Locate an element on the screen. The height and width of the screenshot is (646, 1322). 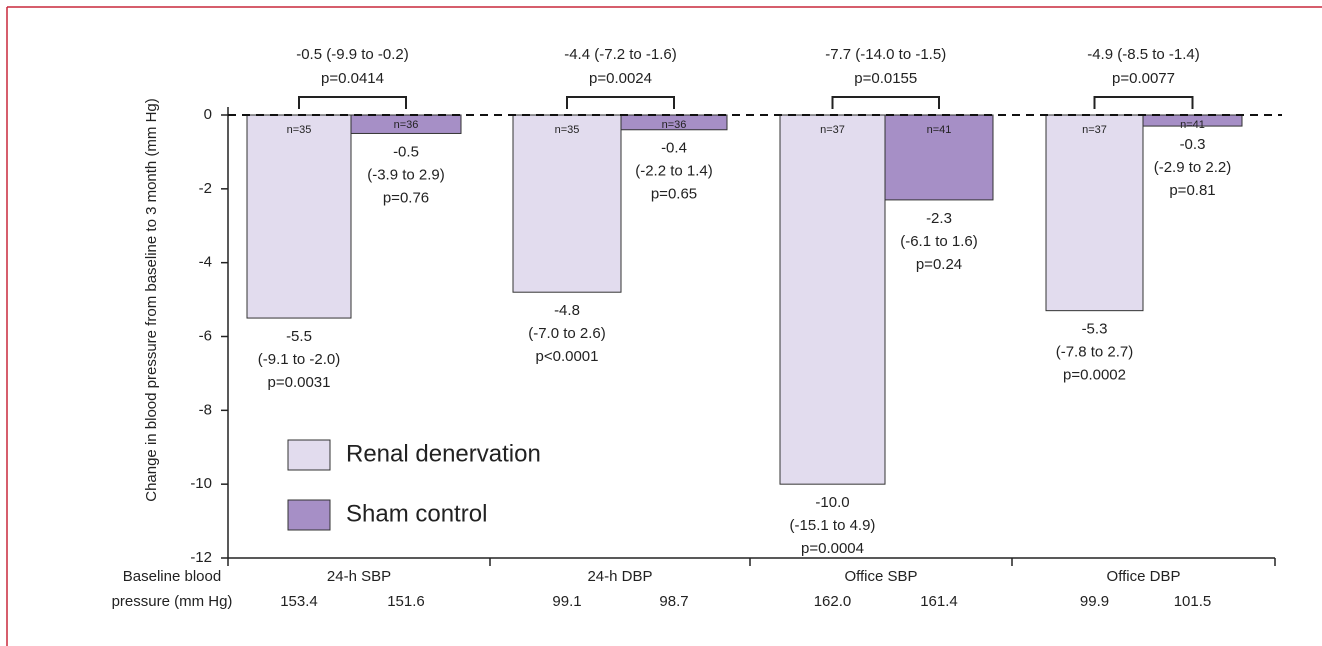
baseline-value: 151.6 is located at coordinates (406, 601).